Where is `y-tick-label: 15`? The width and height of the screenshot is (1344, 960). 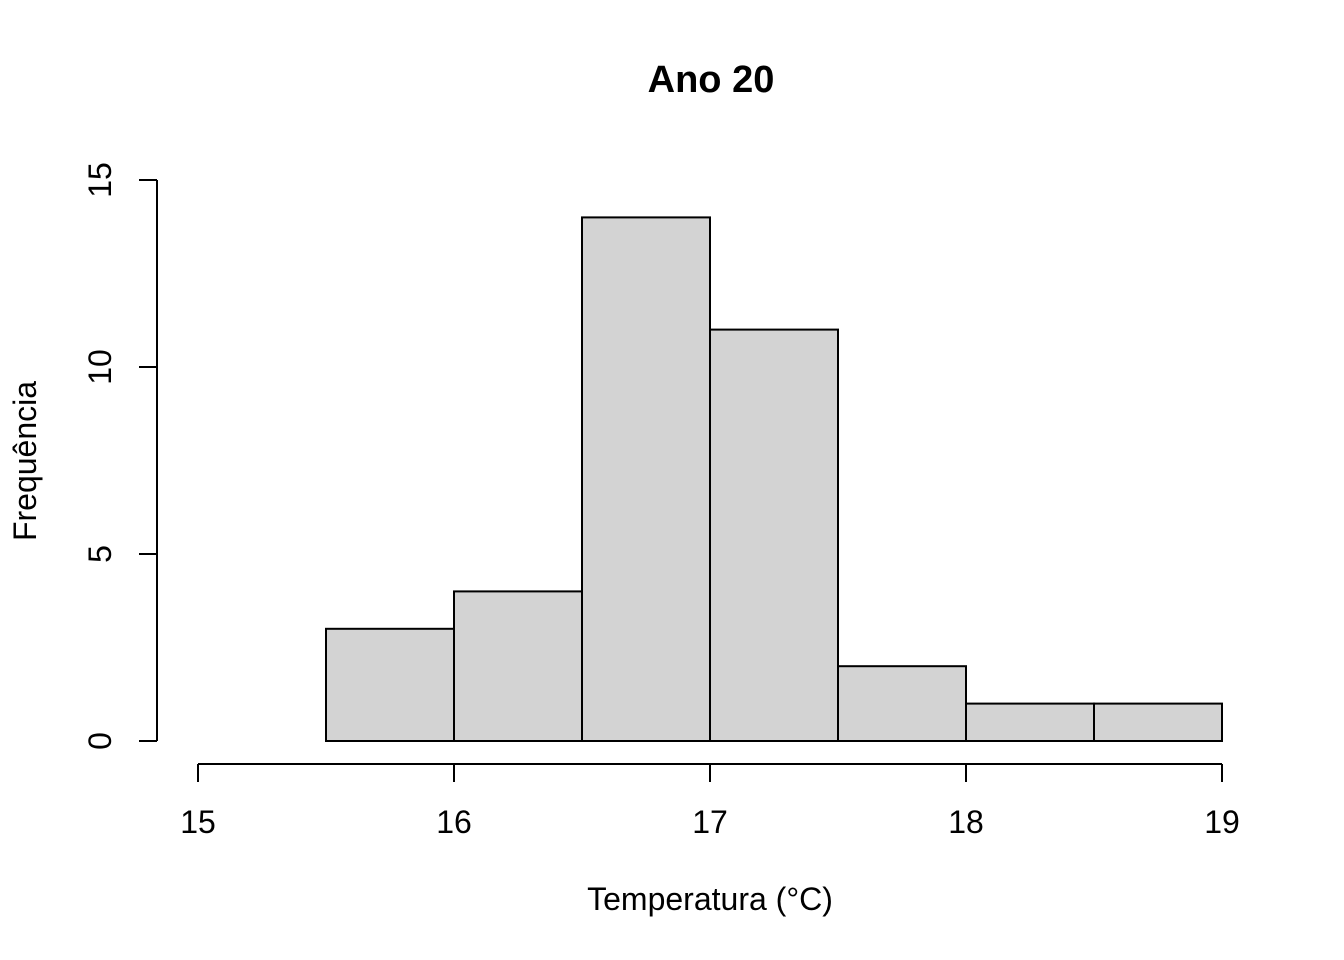 y-tick-label: 15 is located at coordinates (100, 180).